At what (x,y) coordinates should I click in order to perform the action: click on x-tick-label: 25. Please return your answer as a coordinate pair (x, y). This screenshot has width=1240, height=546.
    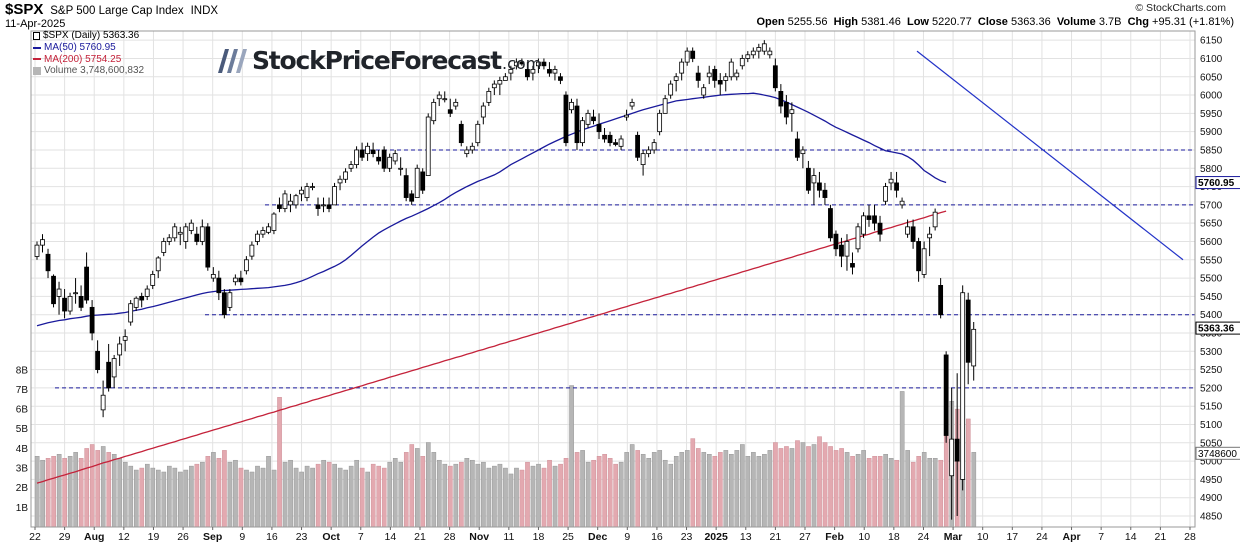
    Looking at the image, I should click on (568, 537).